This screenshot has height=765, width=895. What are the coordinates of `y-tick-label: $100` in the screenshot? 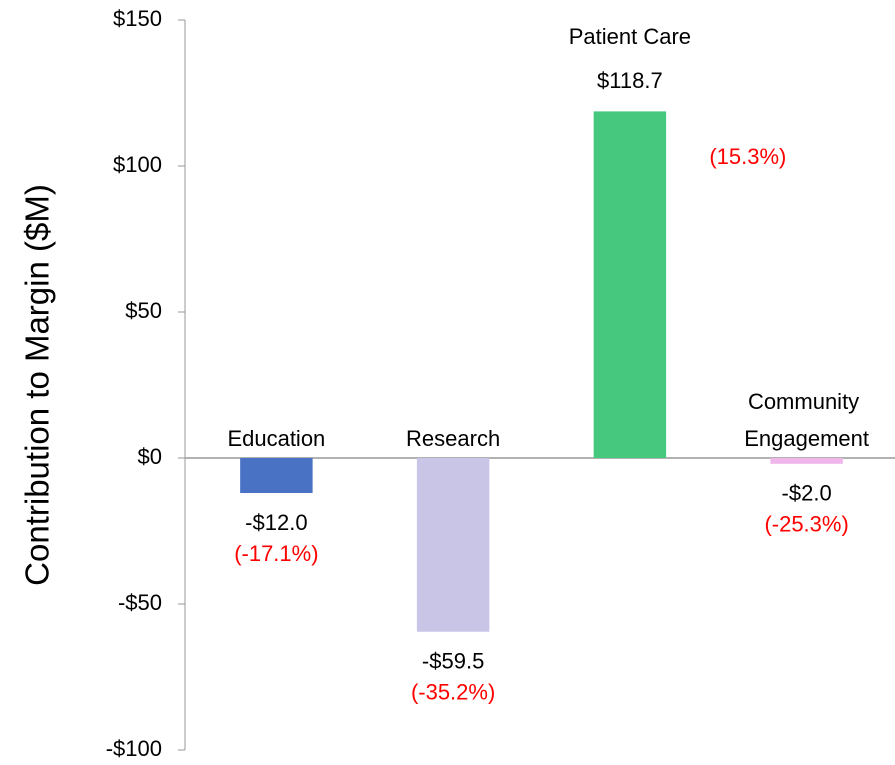 It's located at (137, 164).